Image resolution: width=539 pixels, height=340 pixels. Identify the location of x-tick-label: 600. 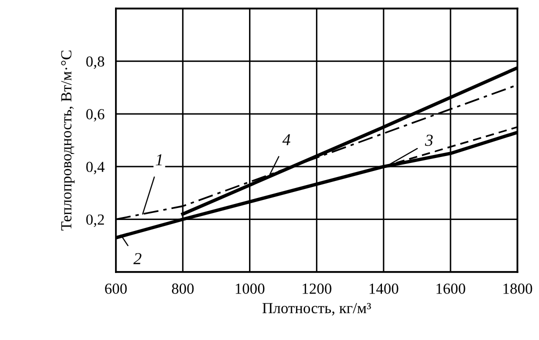
(116, 289).